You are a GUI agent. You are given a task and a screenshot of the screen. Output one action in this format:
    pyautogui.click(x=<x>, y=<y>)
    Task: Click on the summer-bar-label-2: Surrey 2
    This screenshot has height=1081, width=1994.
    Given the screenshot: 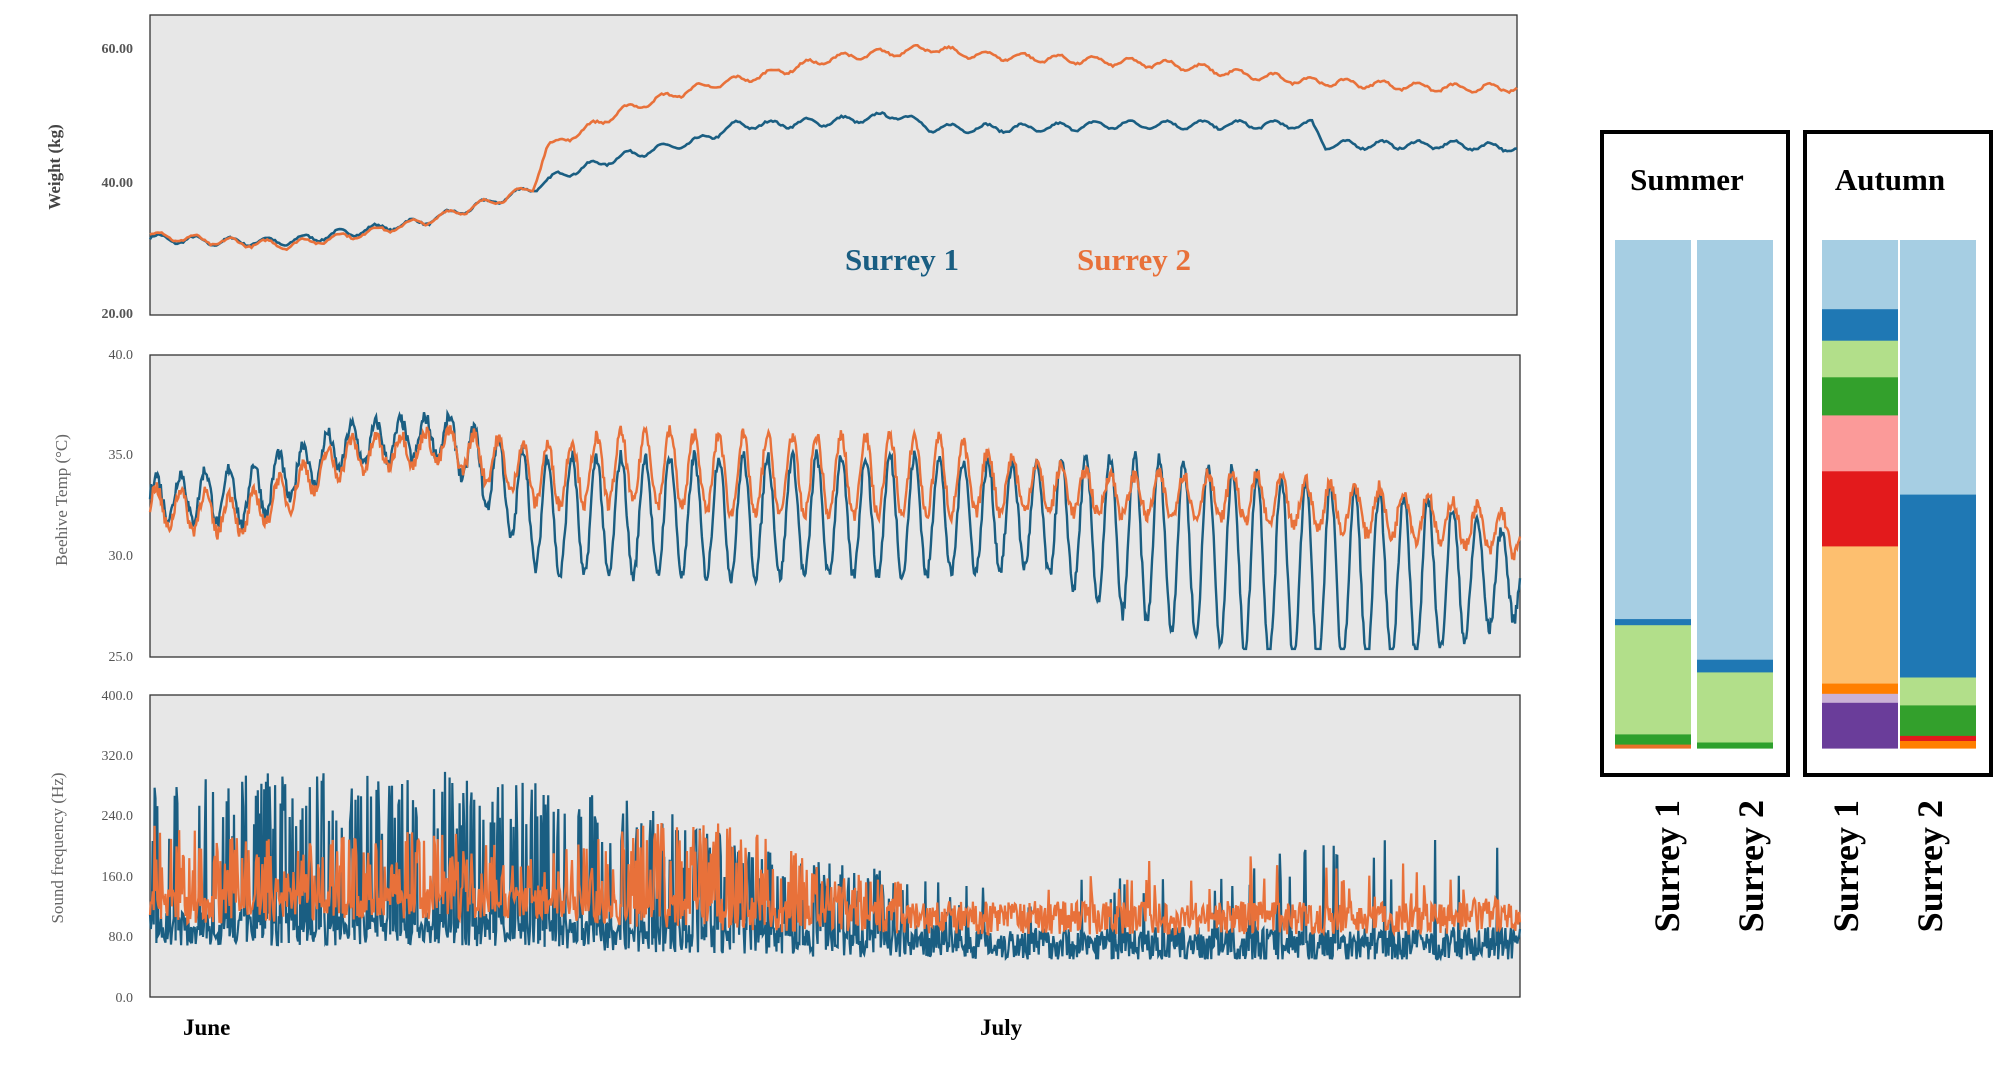 What is the action you would take?
    pyautogui.click(x=1751, y=866)
    